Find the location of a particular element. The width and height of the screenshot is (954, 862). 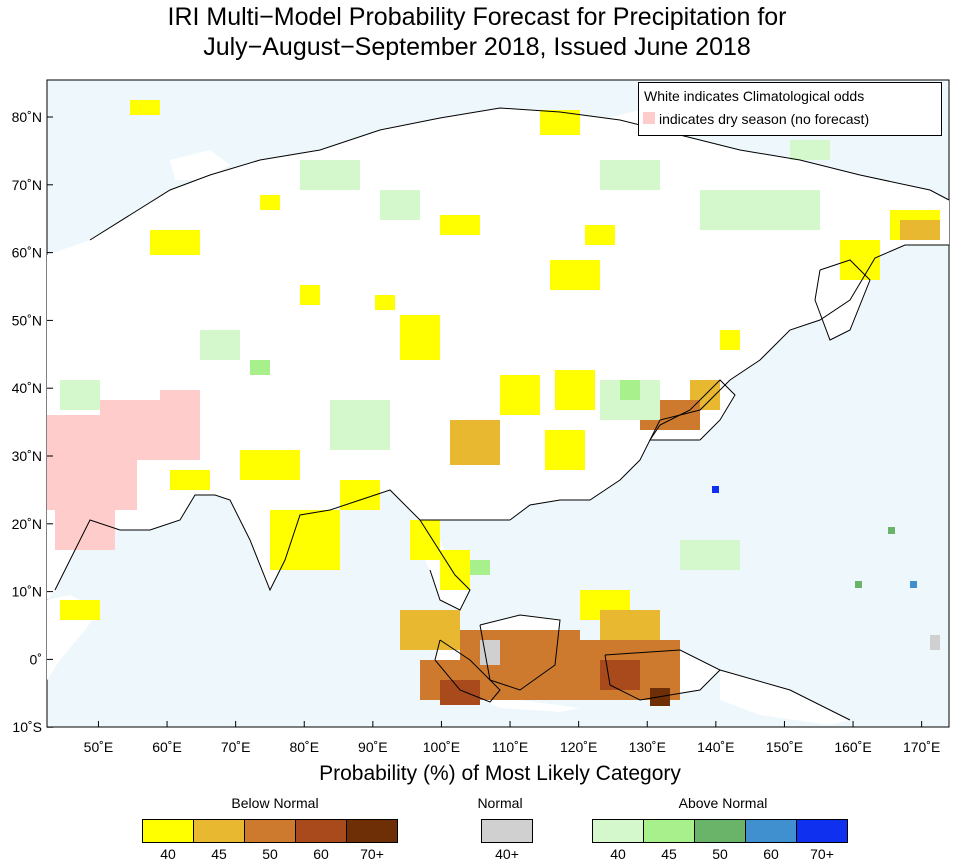

land-polygon is located at coordinates (200, 165).